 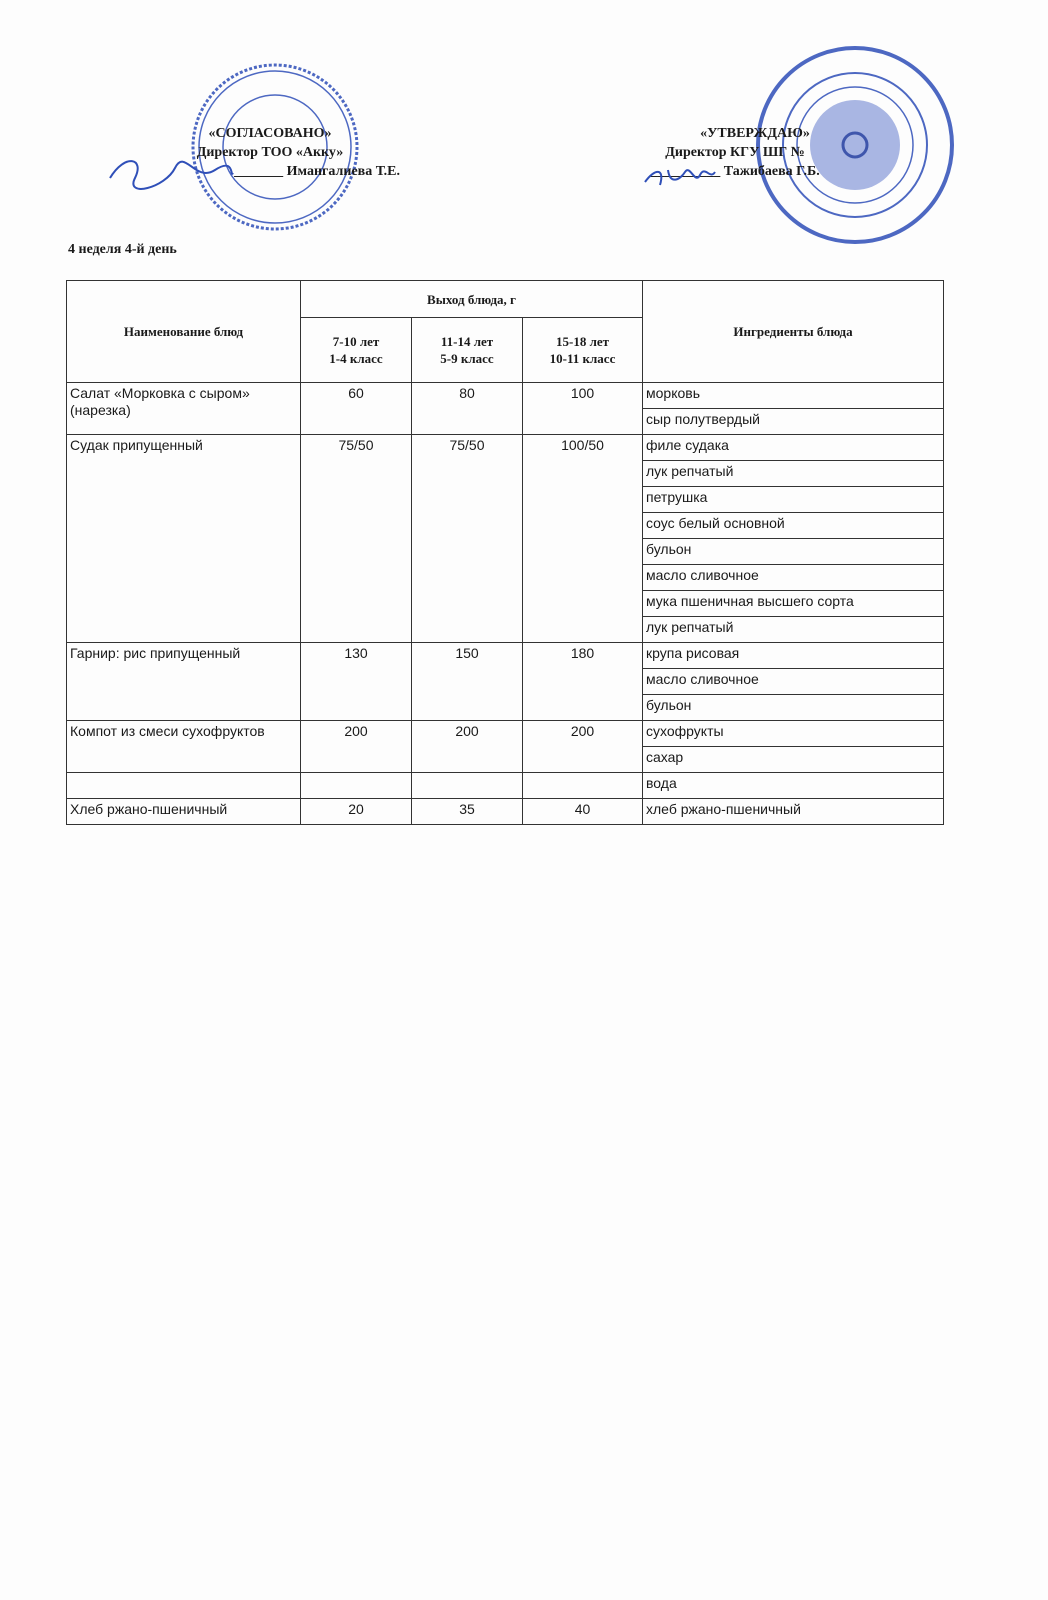 I want to click on dish-name: Хлеб ржано-пшеничный, so click(x=183, y=811).